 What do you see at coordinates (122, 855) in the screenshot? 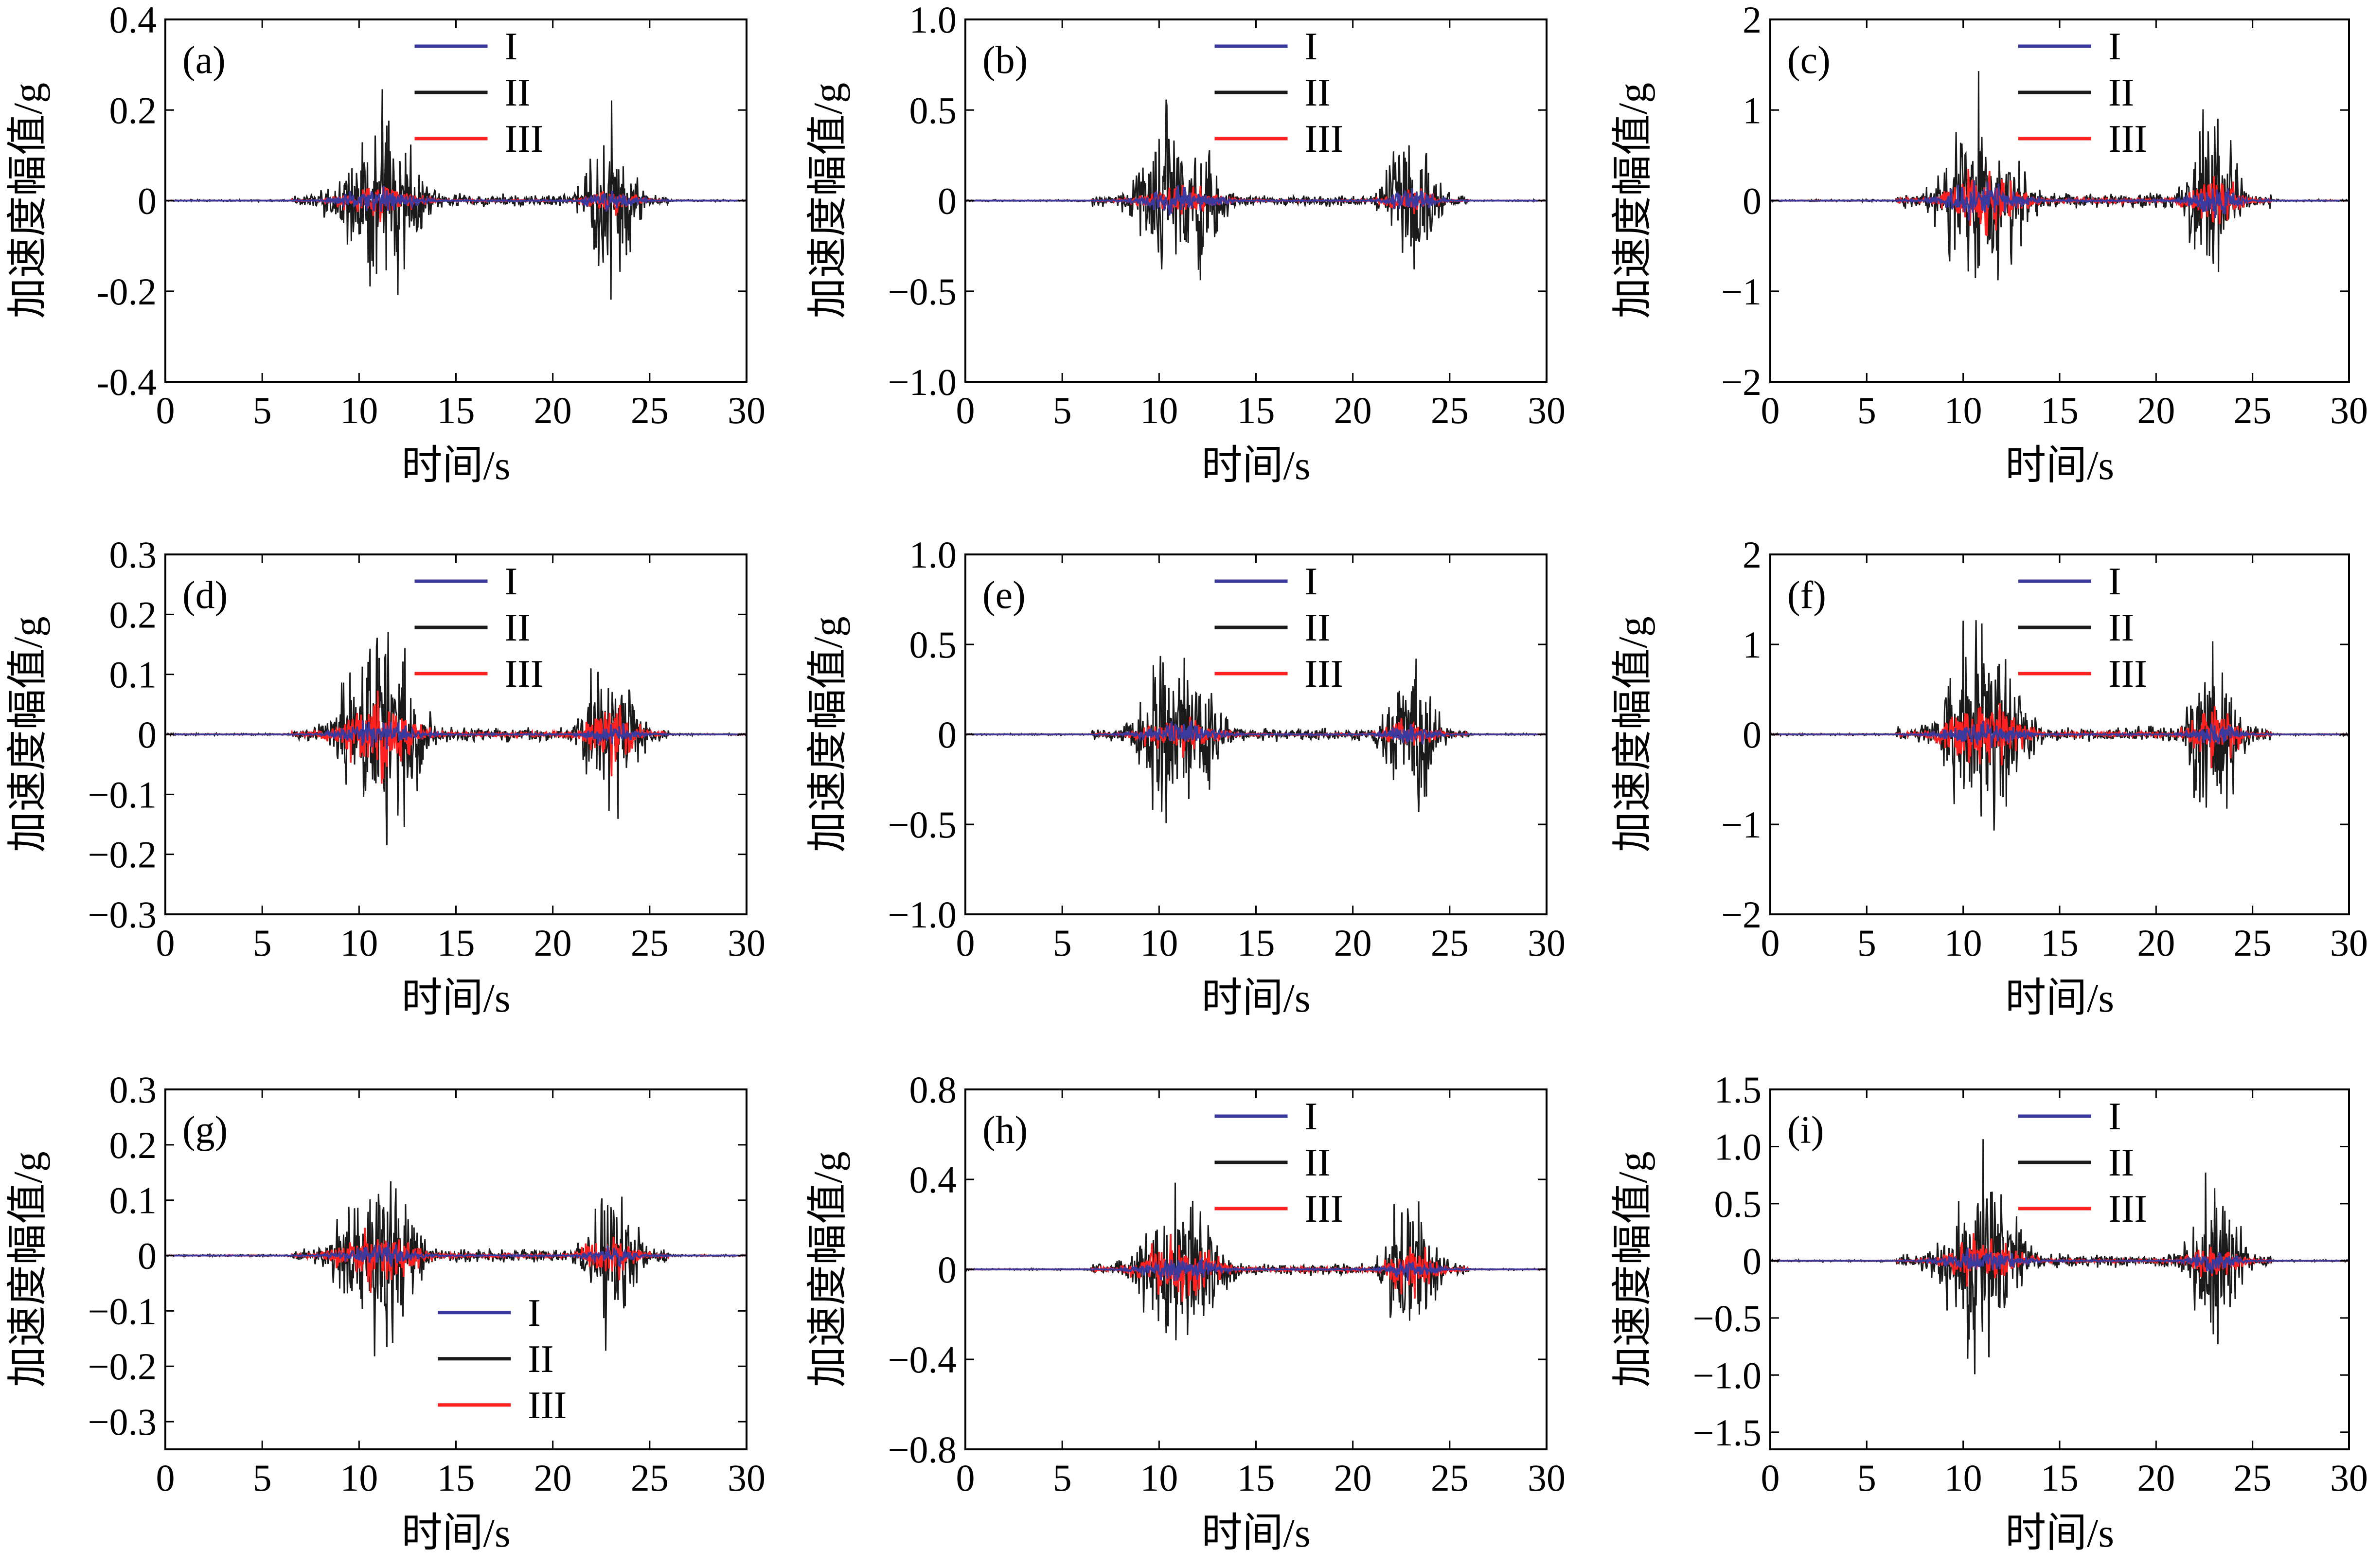
I see `y-tick-label: −0.2` at bounding box center [122, 855].